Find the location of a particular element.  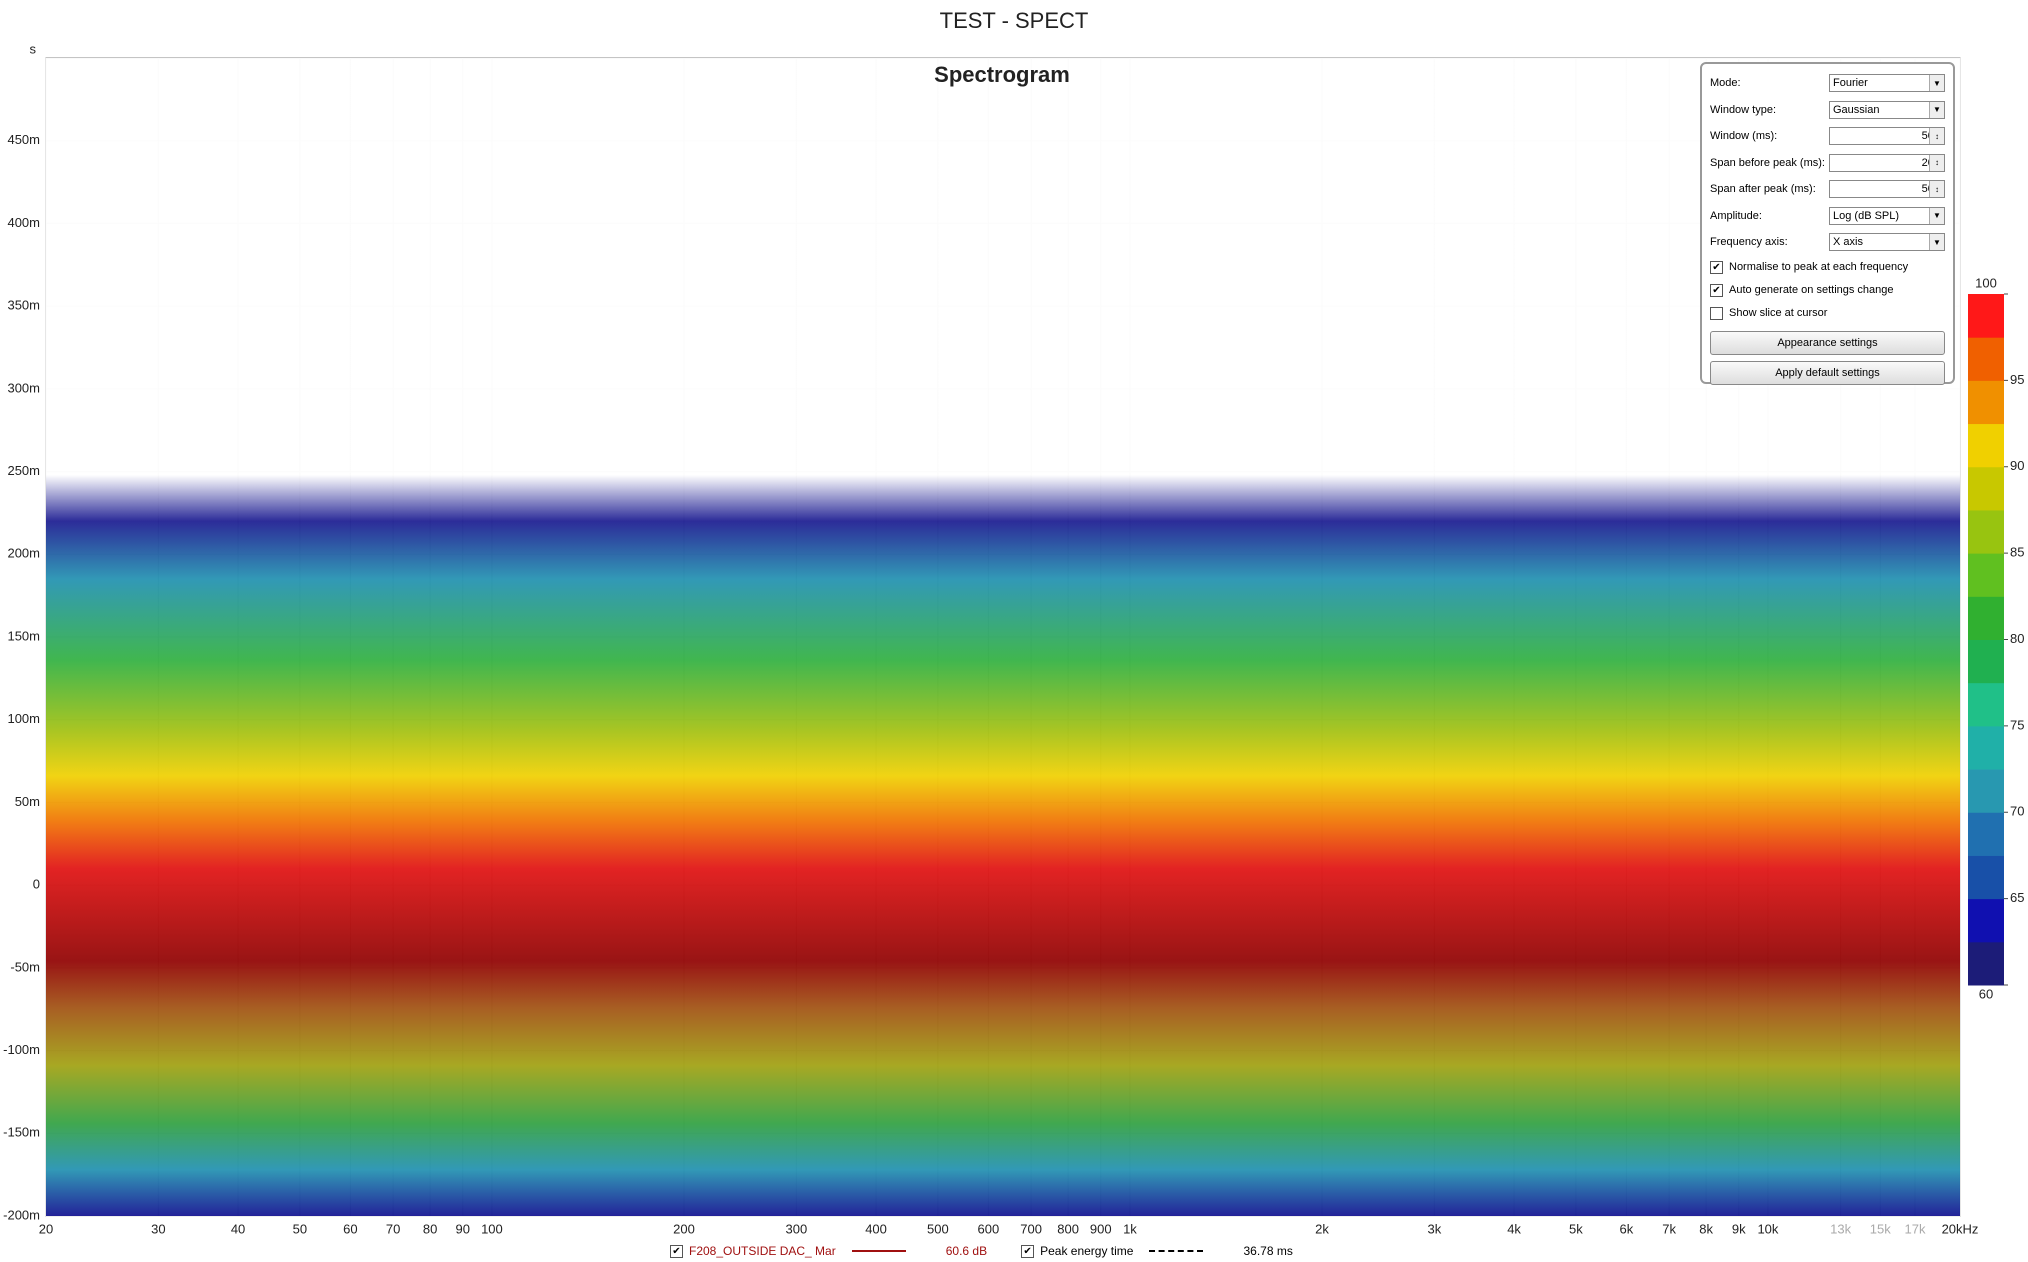

y-tick-label: 150m is located at coordinates (23, 635).